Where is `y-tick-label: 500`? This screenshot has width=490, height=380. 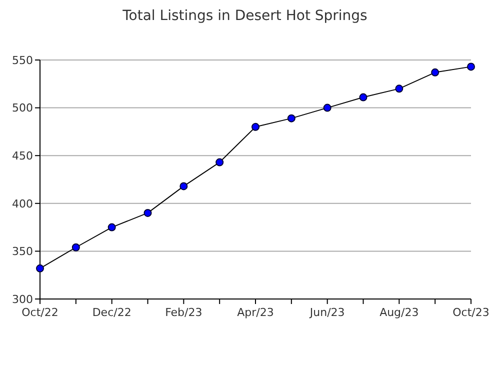 y-tick-label: 500 is located at coordinates (22, 108).